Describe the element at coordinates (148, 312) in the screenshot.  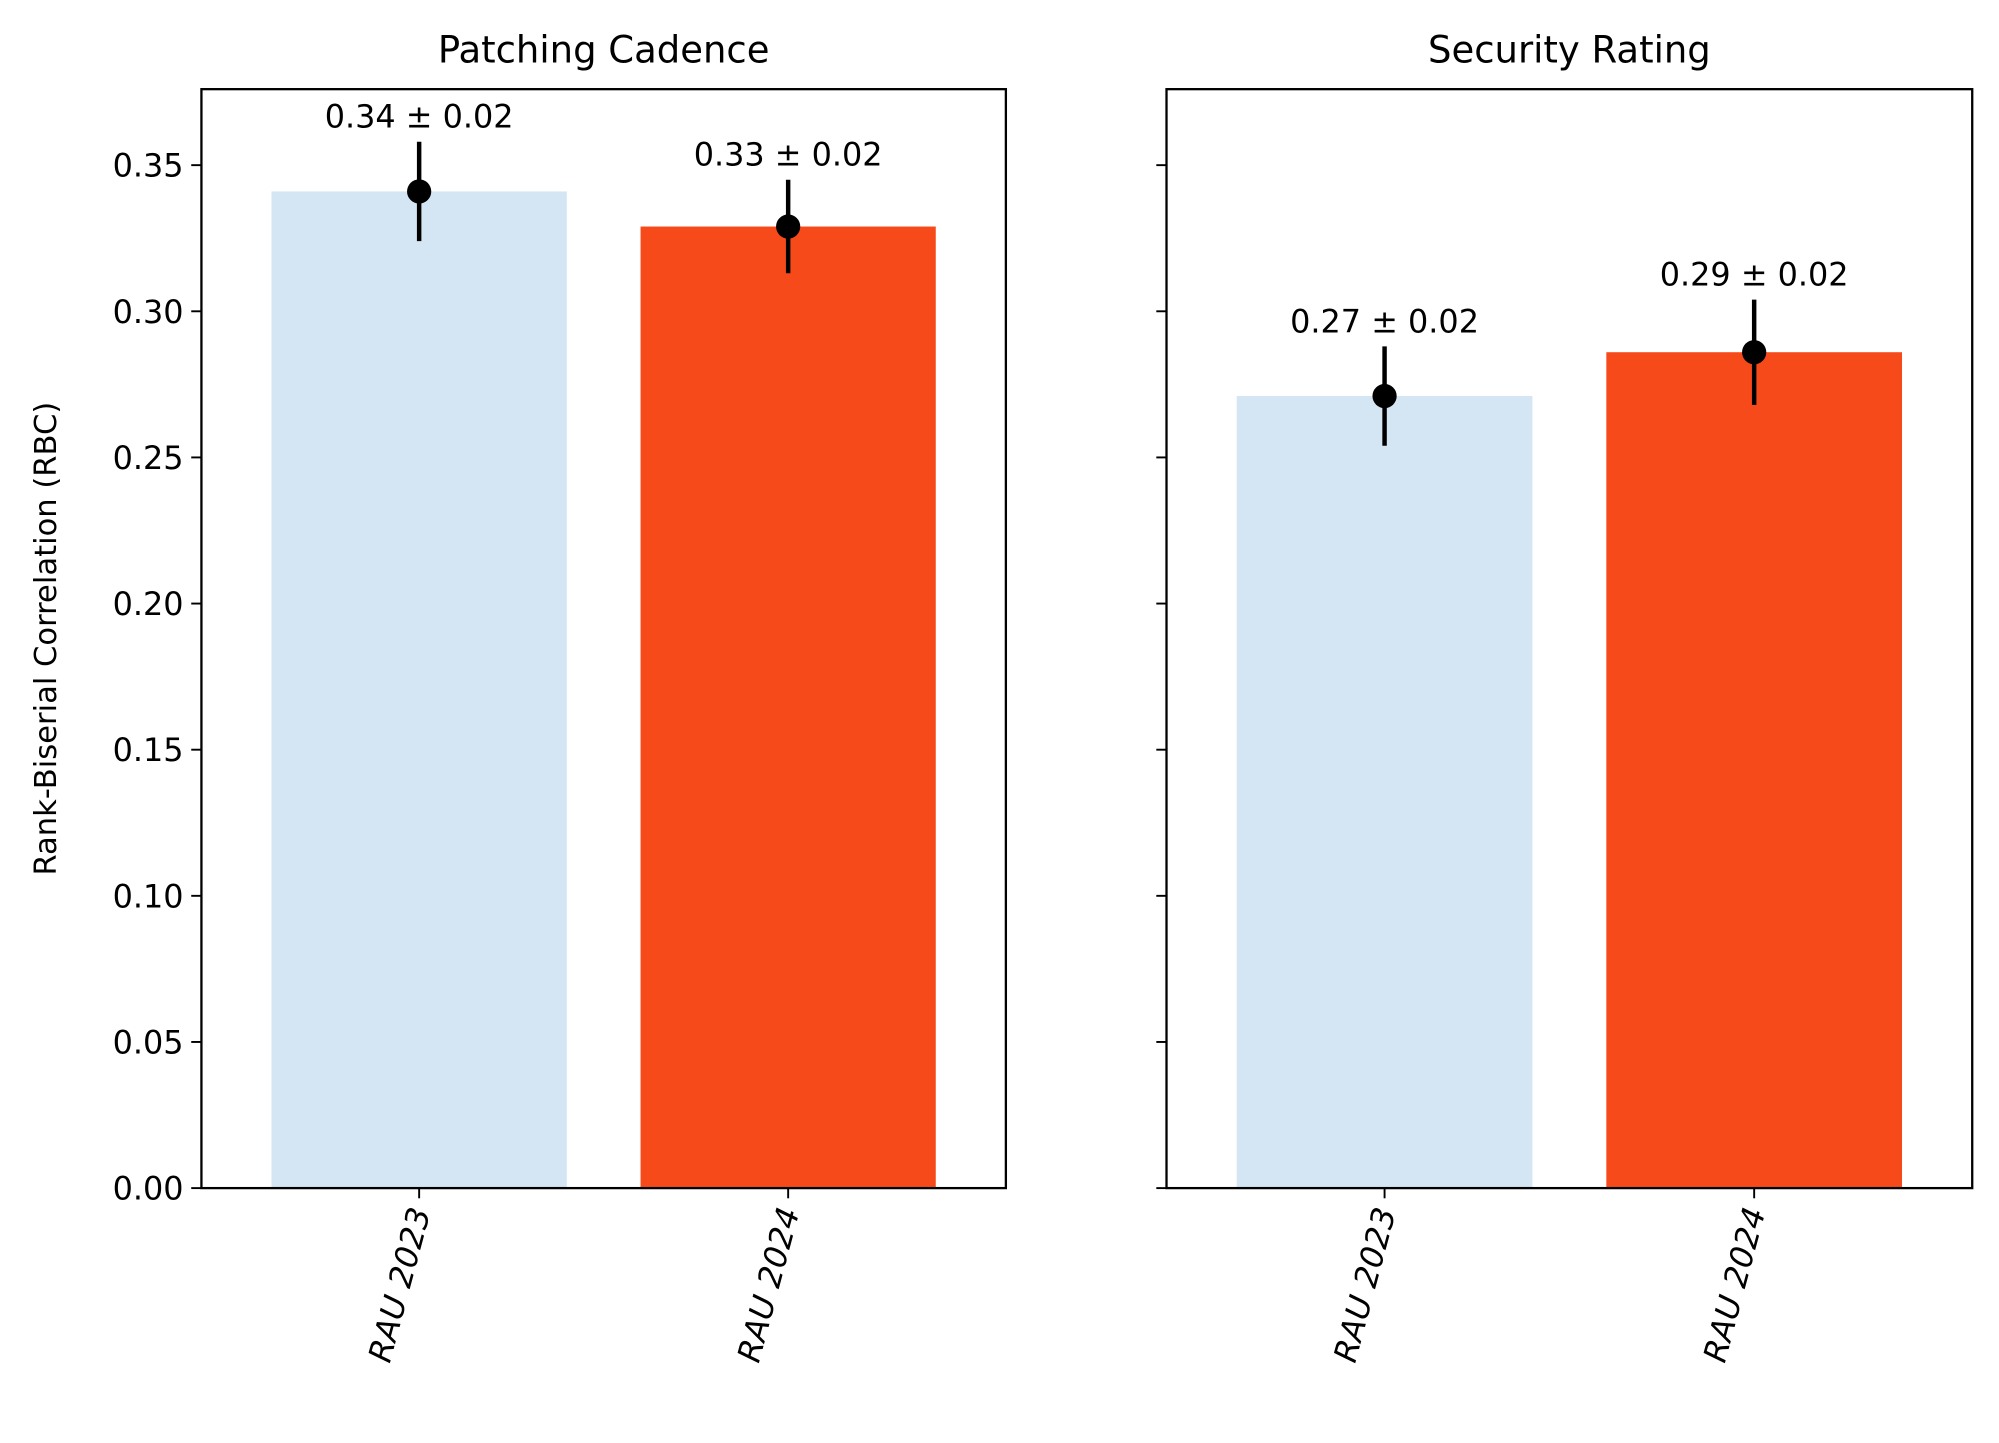
I see `y-tick-label: 0.30` at that location.